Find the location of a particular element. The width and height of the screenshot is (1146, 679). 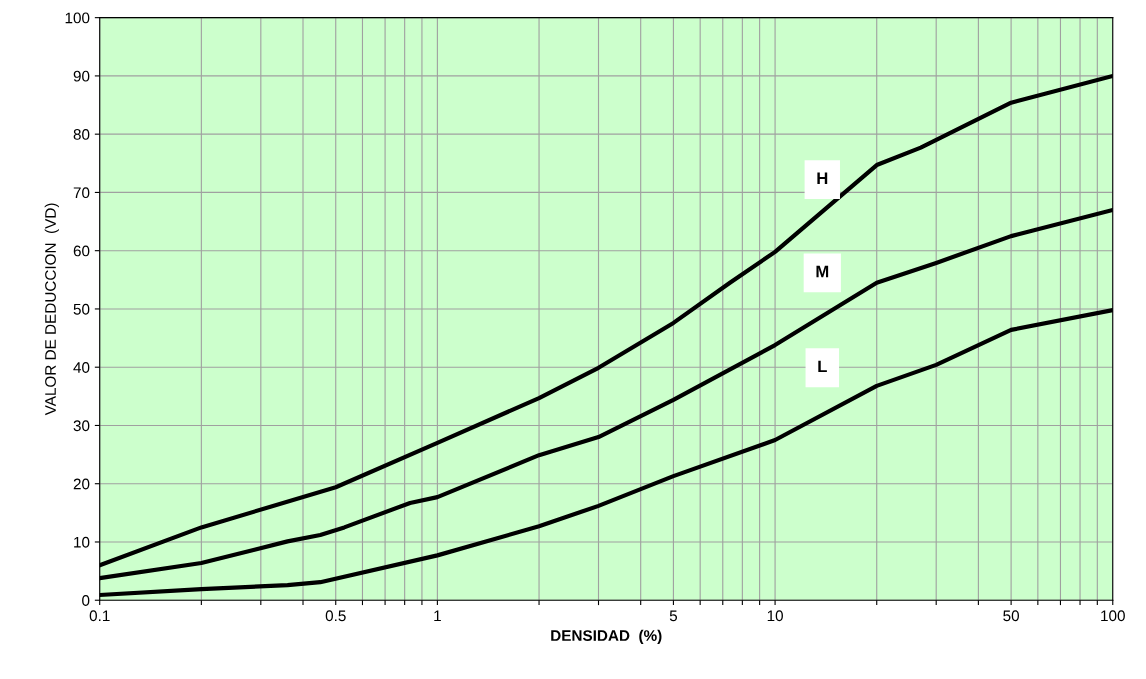

text: L is located at coordinates (822, 366).